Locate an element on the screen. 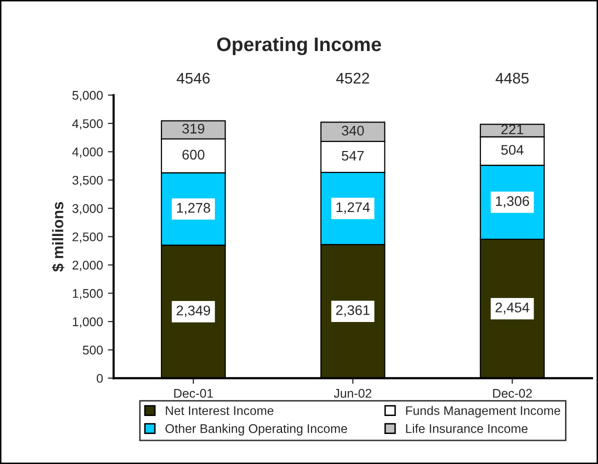 The width and height of the screenshot is (598, 464). data-label: 1,278 is located at coordinates (193, 208).